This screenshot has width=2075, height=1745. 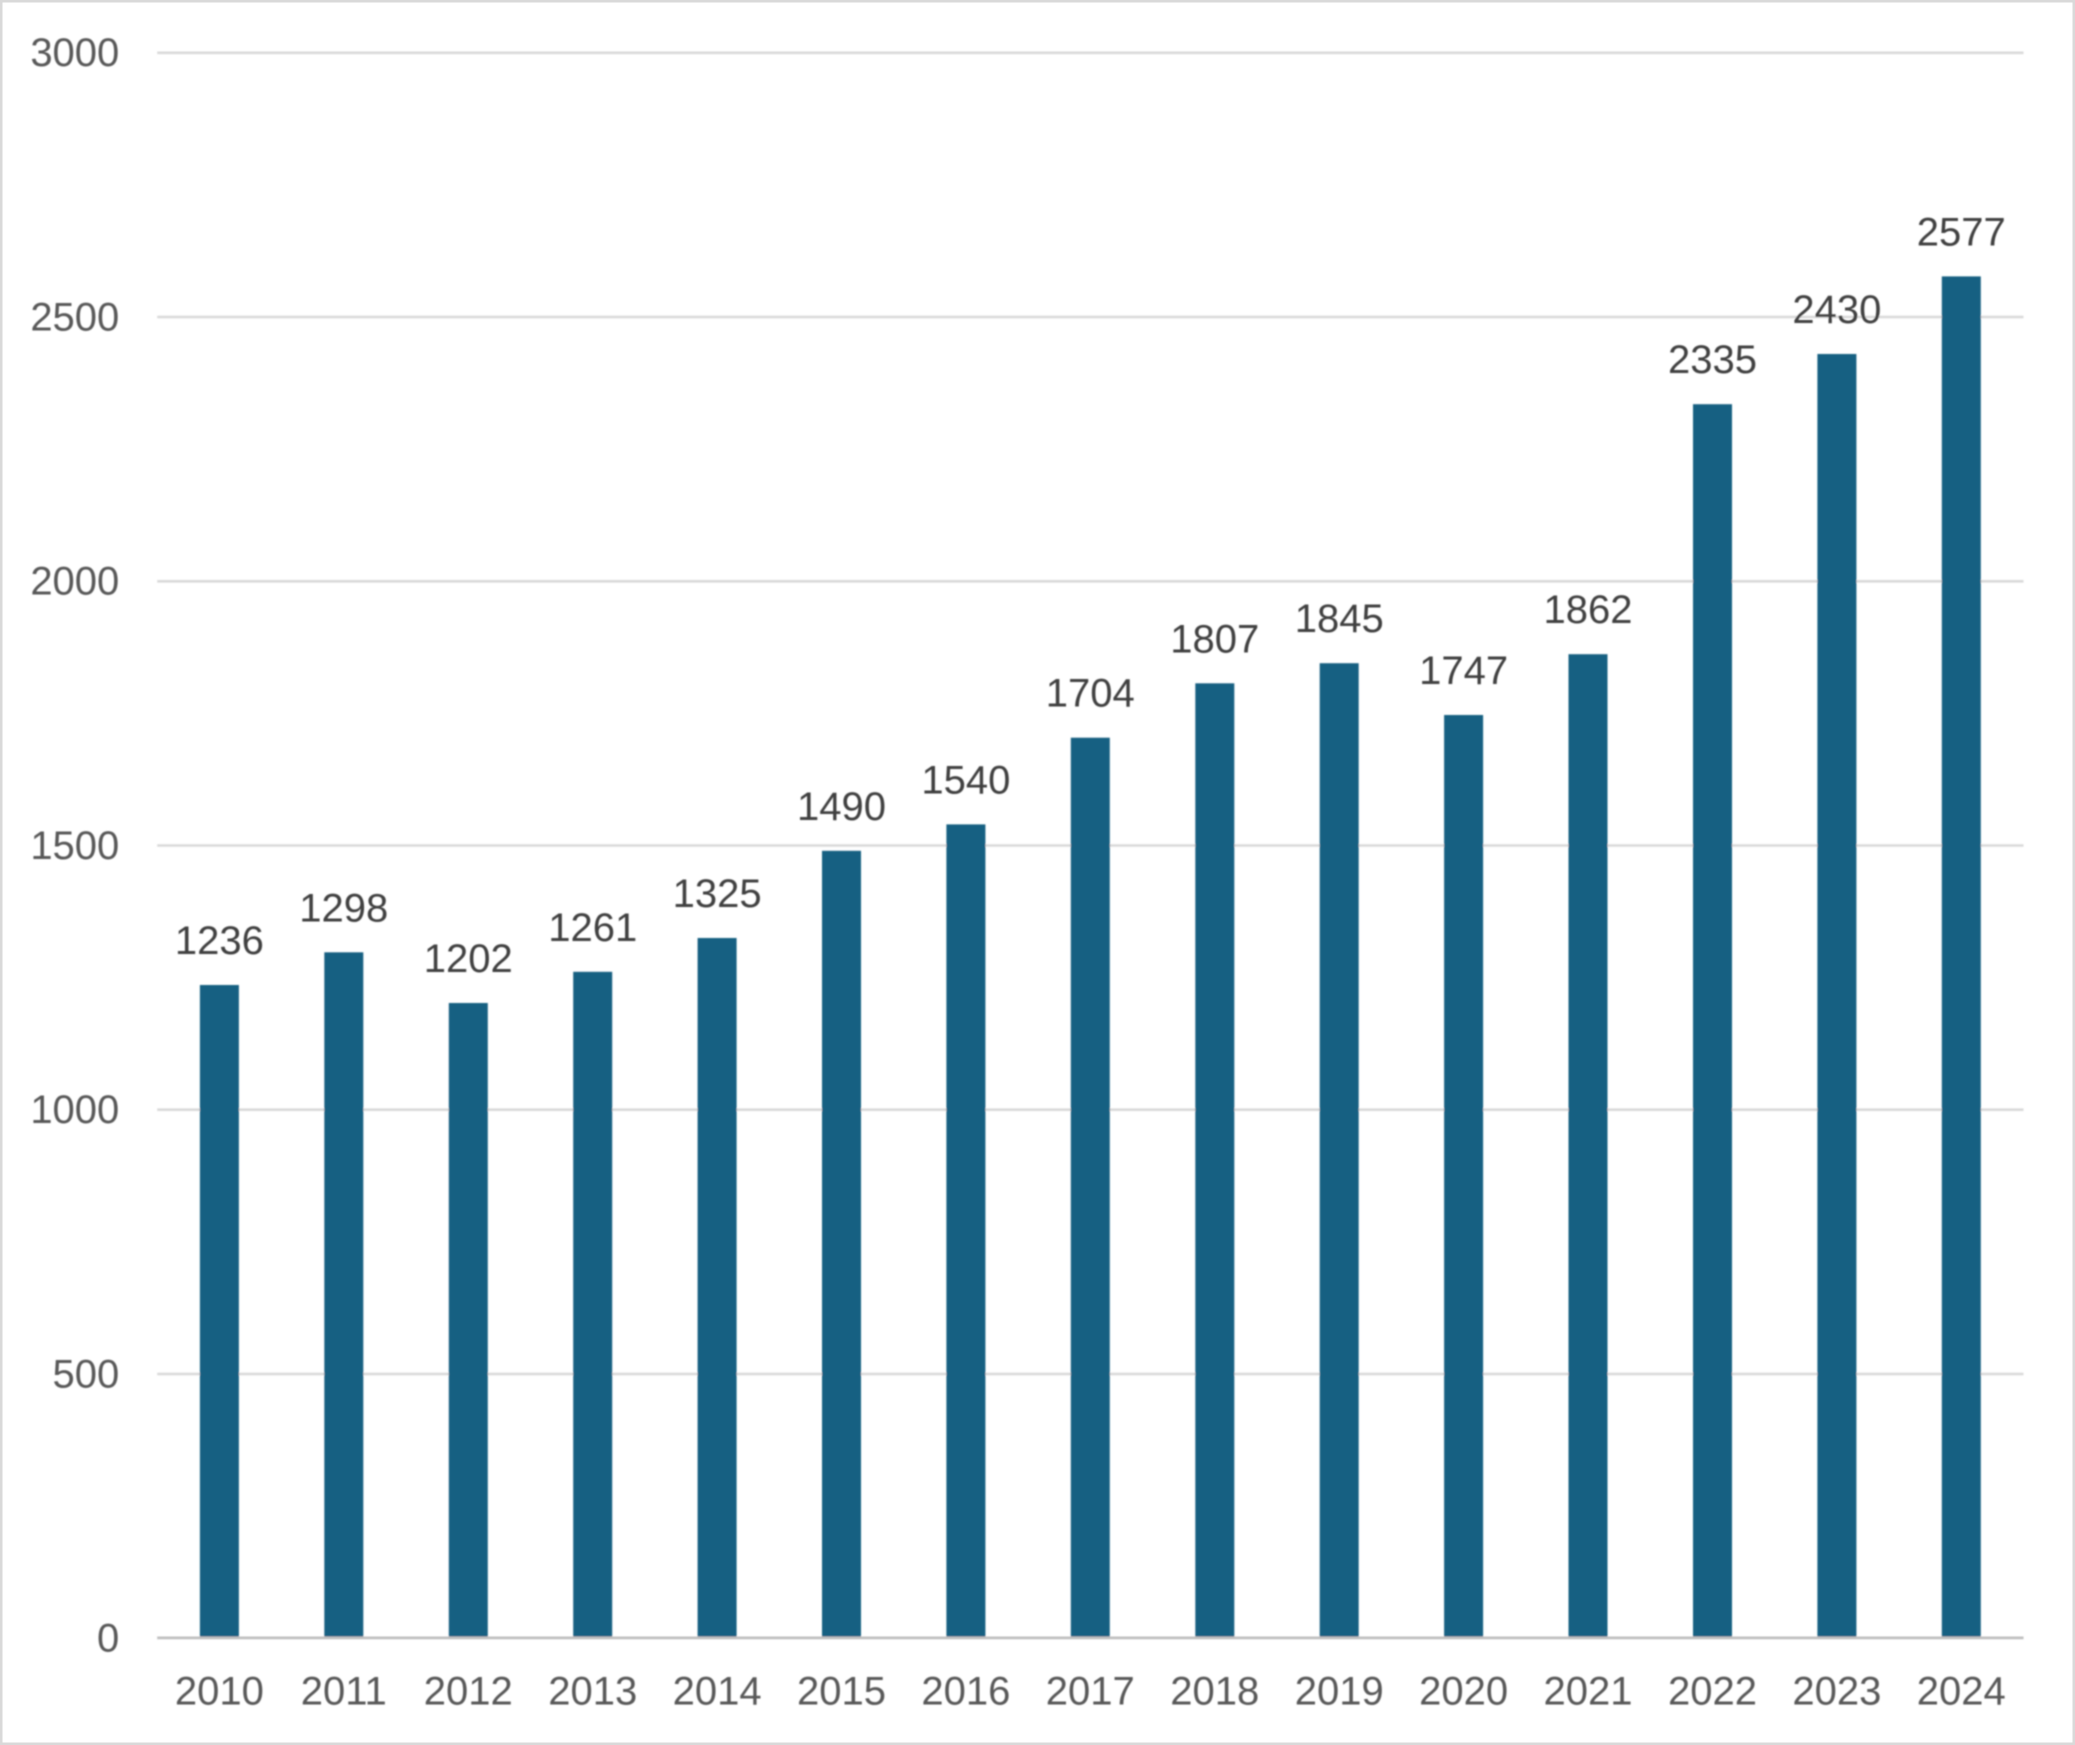 I want to click on svg-text: 2017, so click(x=1090, y=1692).